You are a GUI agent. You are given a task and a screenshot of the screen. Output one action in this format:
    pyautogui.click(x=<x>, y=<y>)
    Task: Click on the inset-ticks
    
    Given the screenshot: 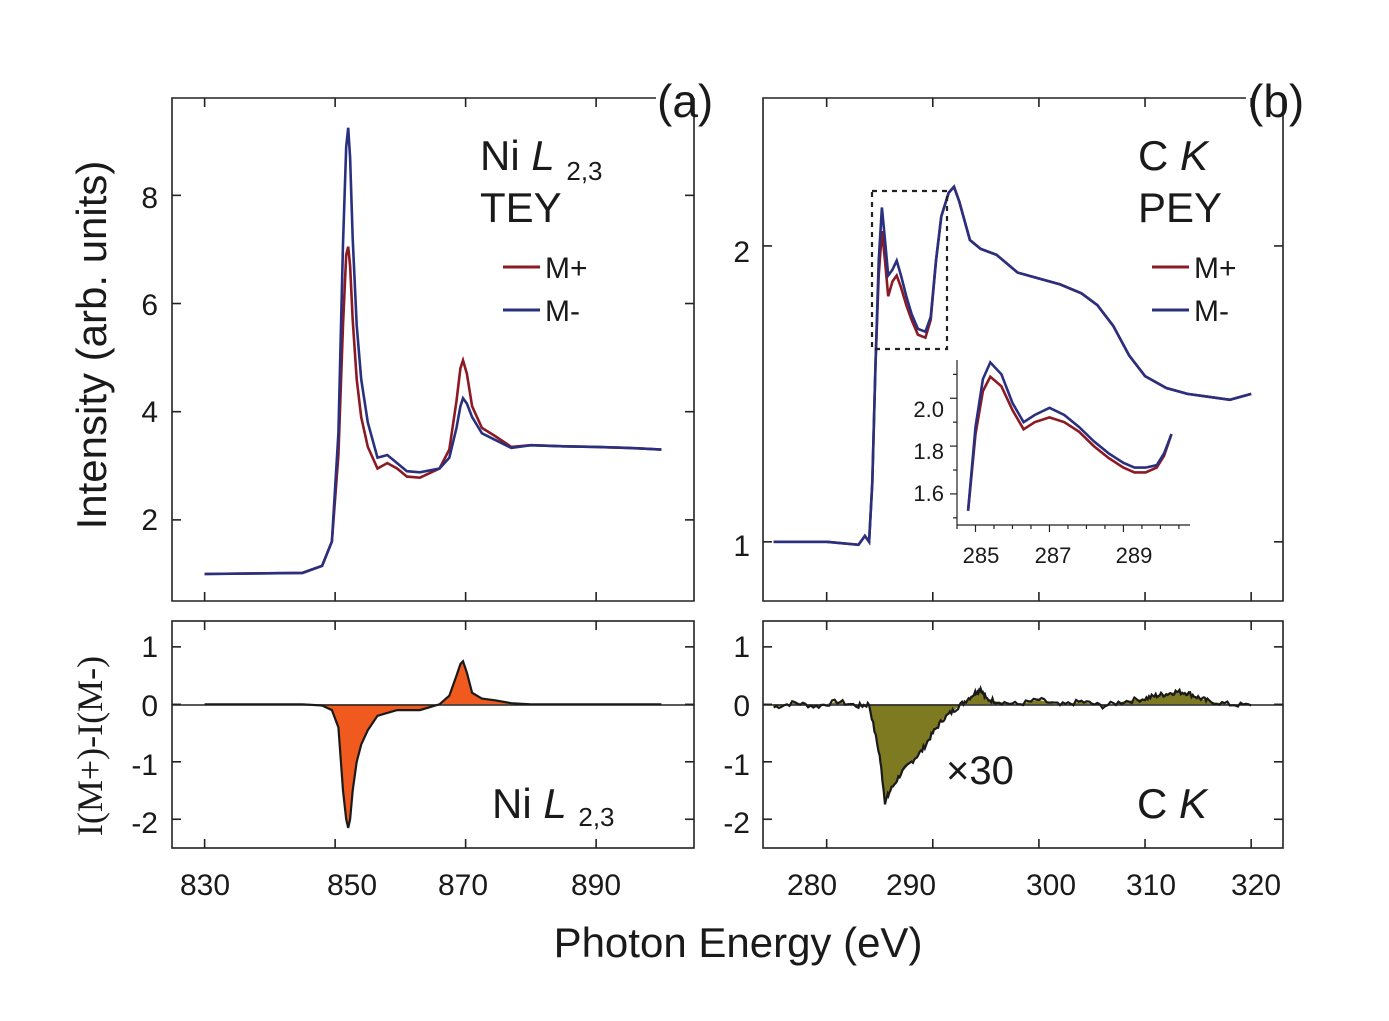 What is the action you would take?
    pyautogui.click(x=1065, y=452)
    